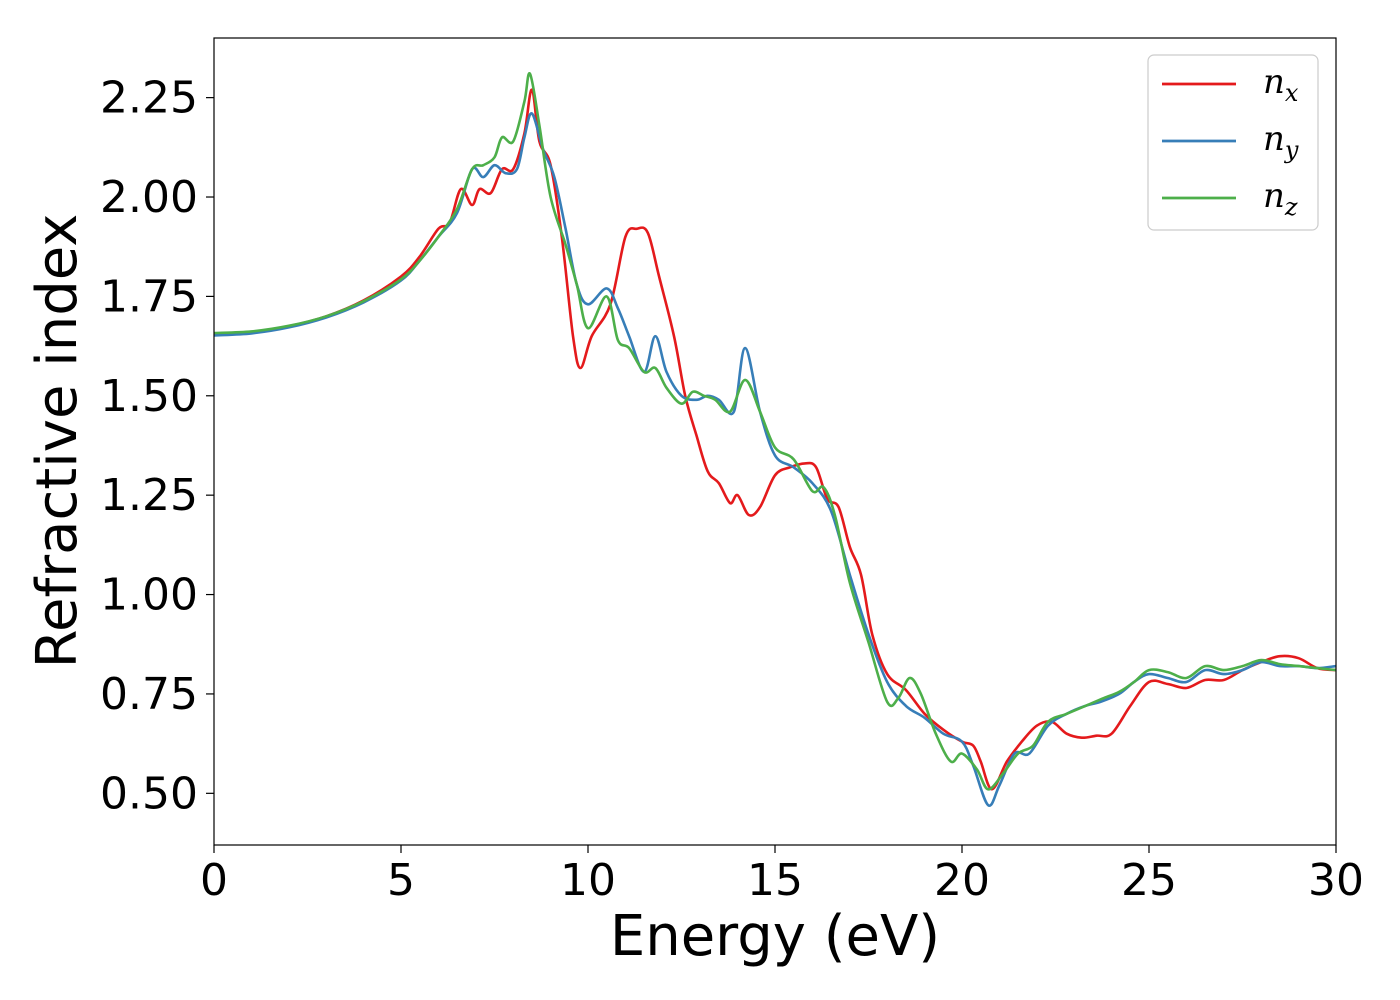  I want to click on y-tick-label: 0.75, so click(149, 694).